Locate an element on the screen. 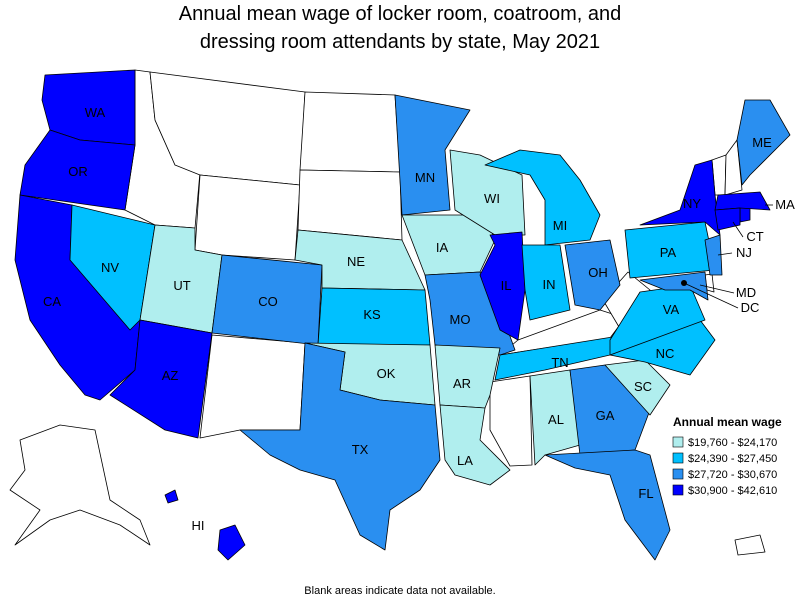 The image size is (800, 600). state-label: AL is located at coordinates (556, 419).